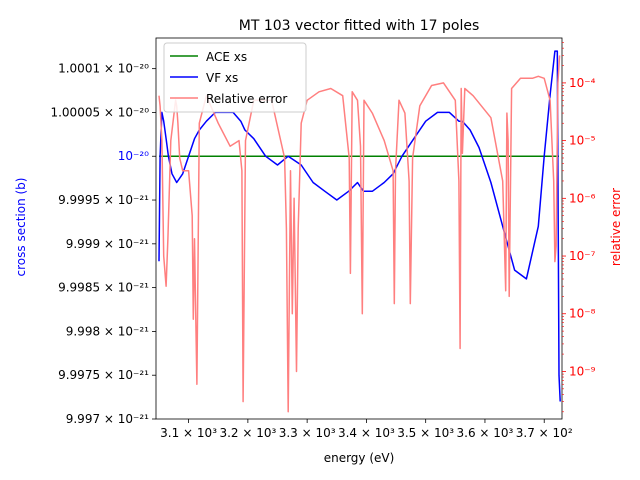 The image size is (640, 480). I want to click on right-y-tick-label: 10⁻⁸, so click(582, 314).